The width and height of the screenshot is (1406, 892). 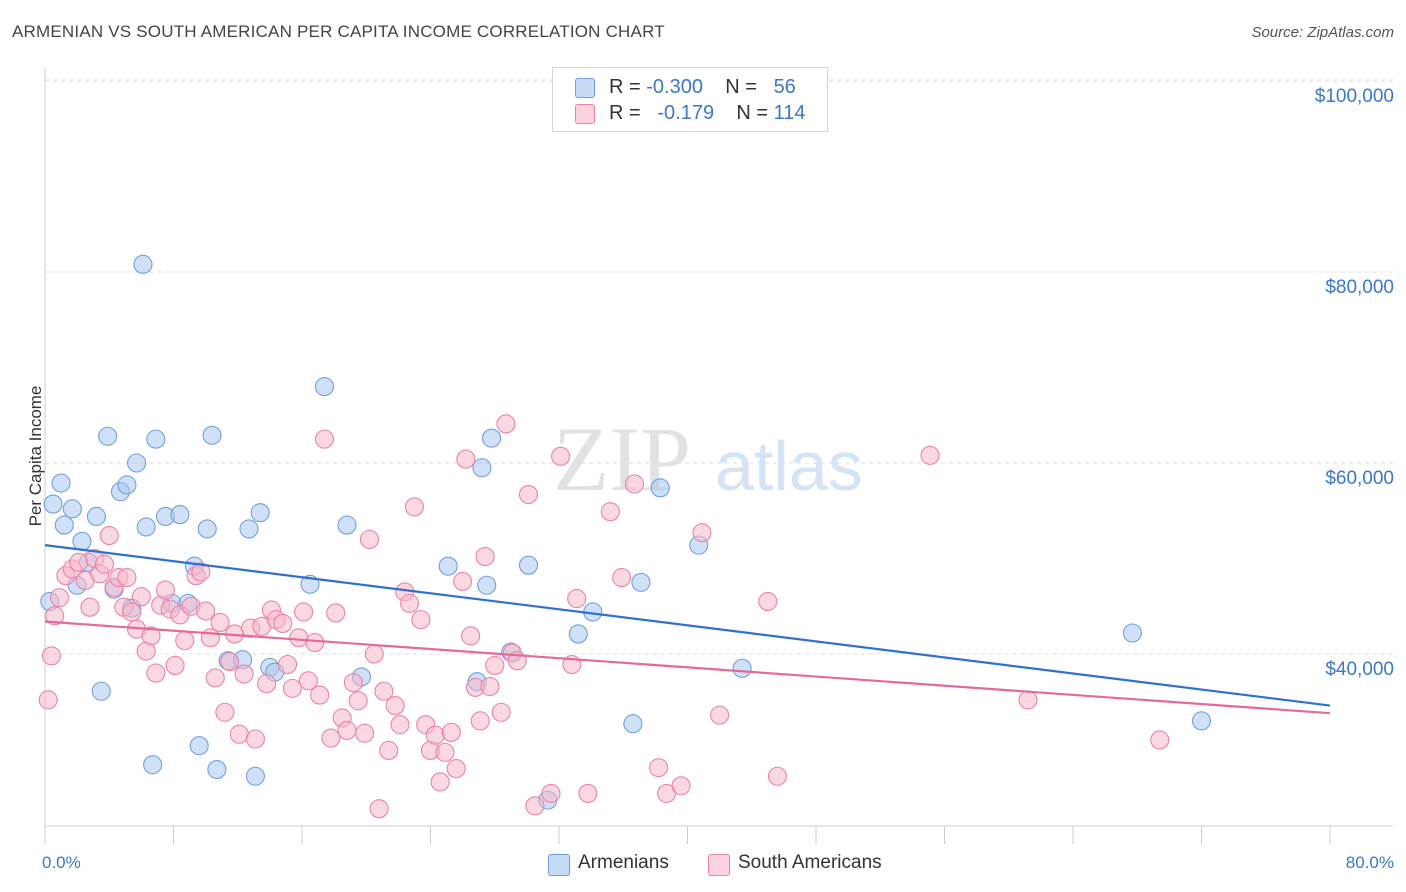 I want to click on y-axis-label-text: Per Capita Income, so click(x=35, y=456).